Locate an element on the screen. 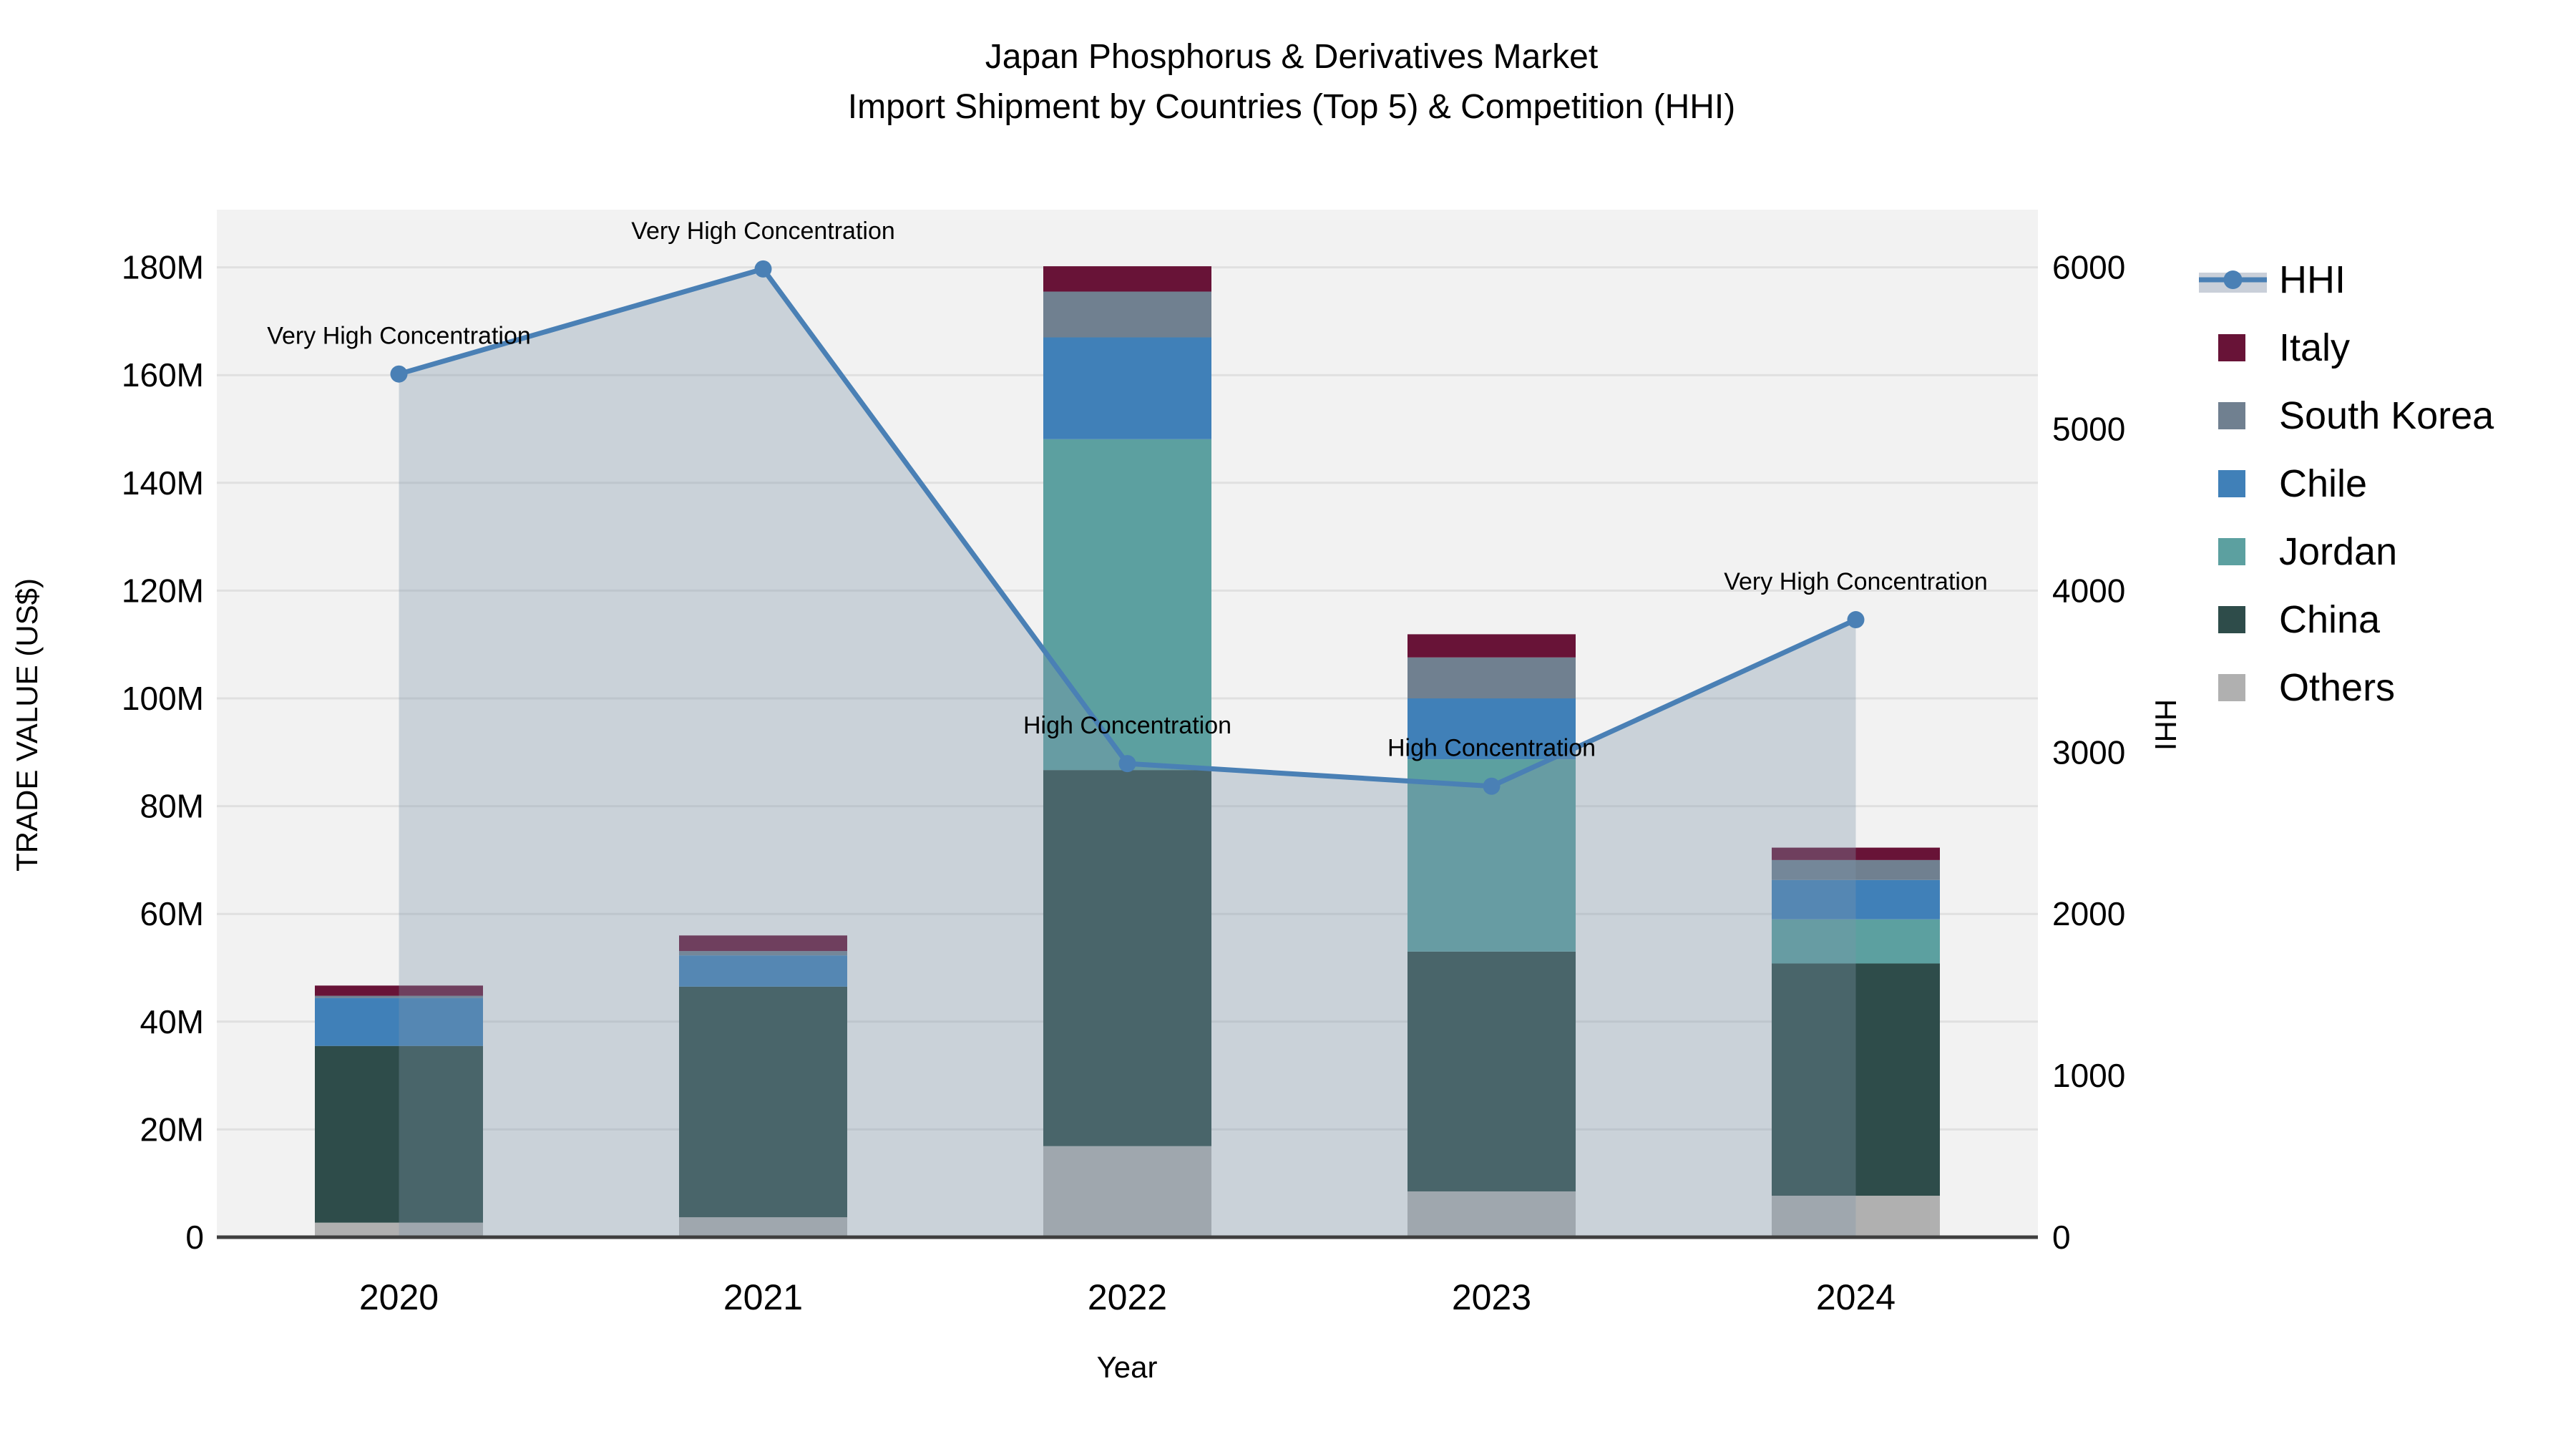 The height and width of the screenshot is (1449, 2576). legend-label-chile: Chile is located at coordinates (2323, 483).